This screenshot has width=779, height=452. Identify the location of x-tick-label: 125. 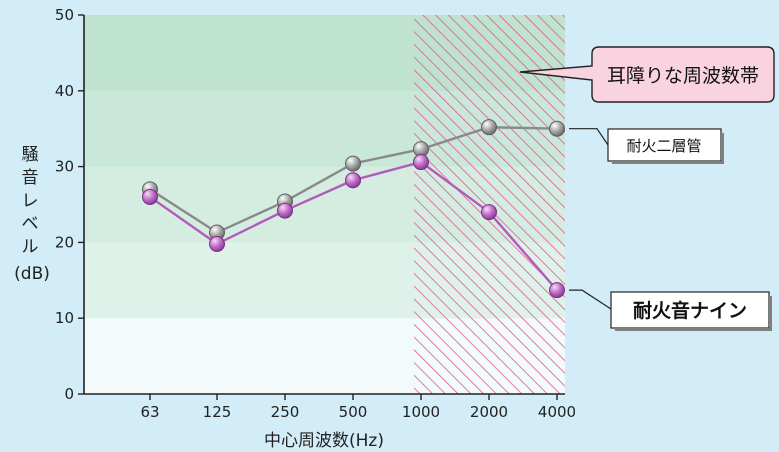
(217, 412).